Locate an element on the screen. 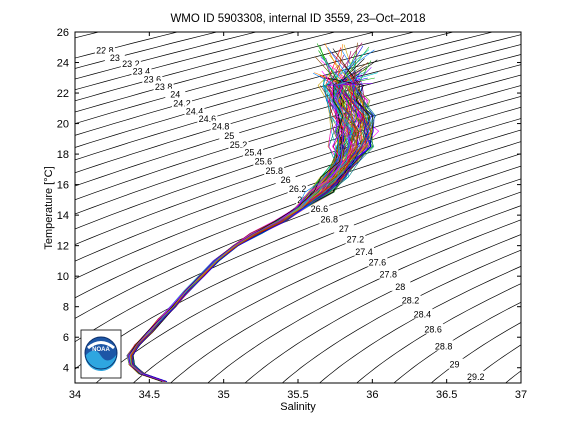  noaa-logo-text: NOAA is located at coordinates (101, 350).